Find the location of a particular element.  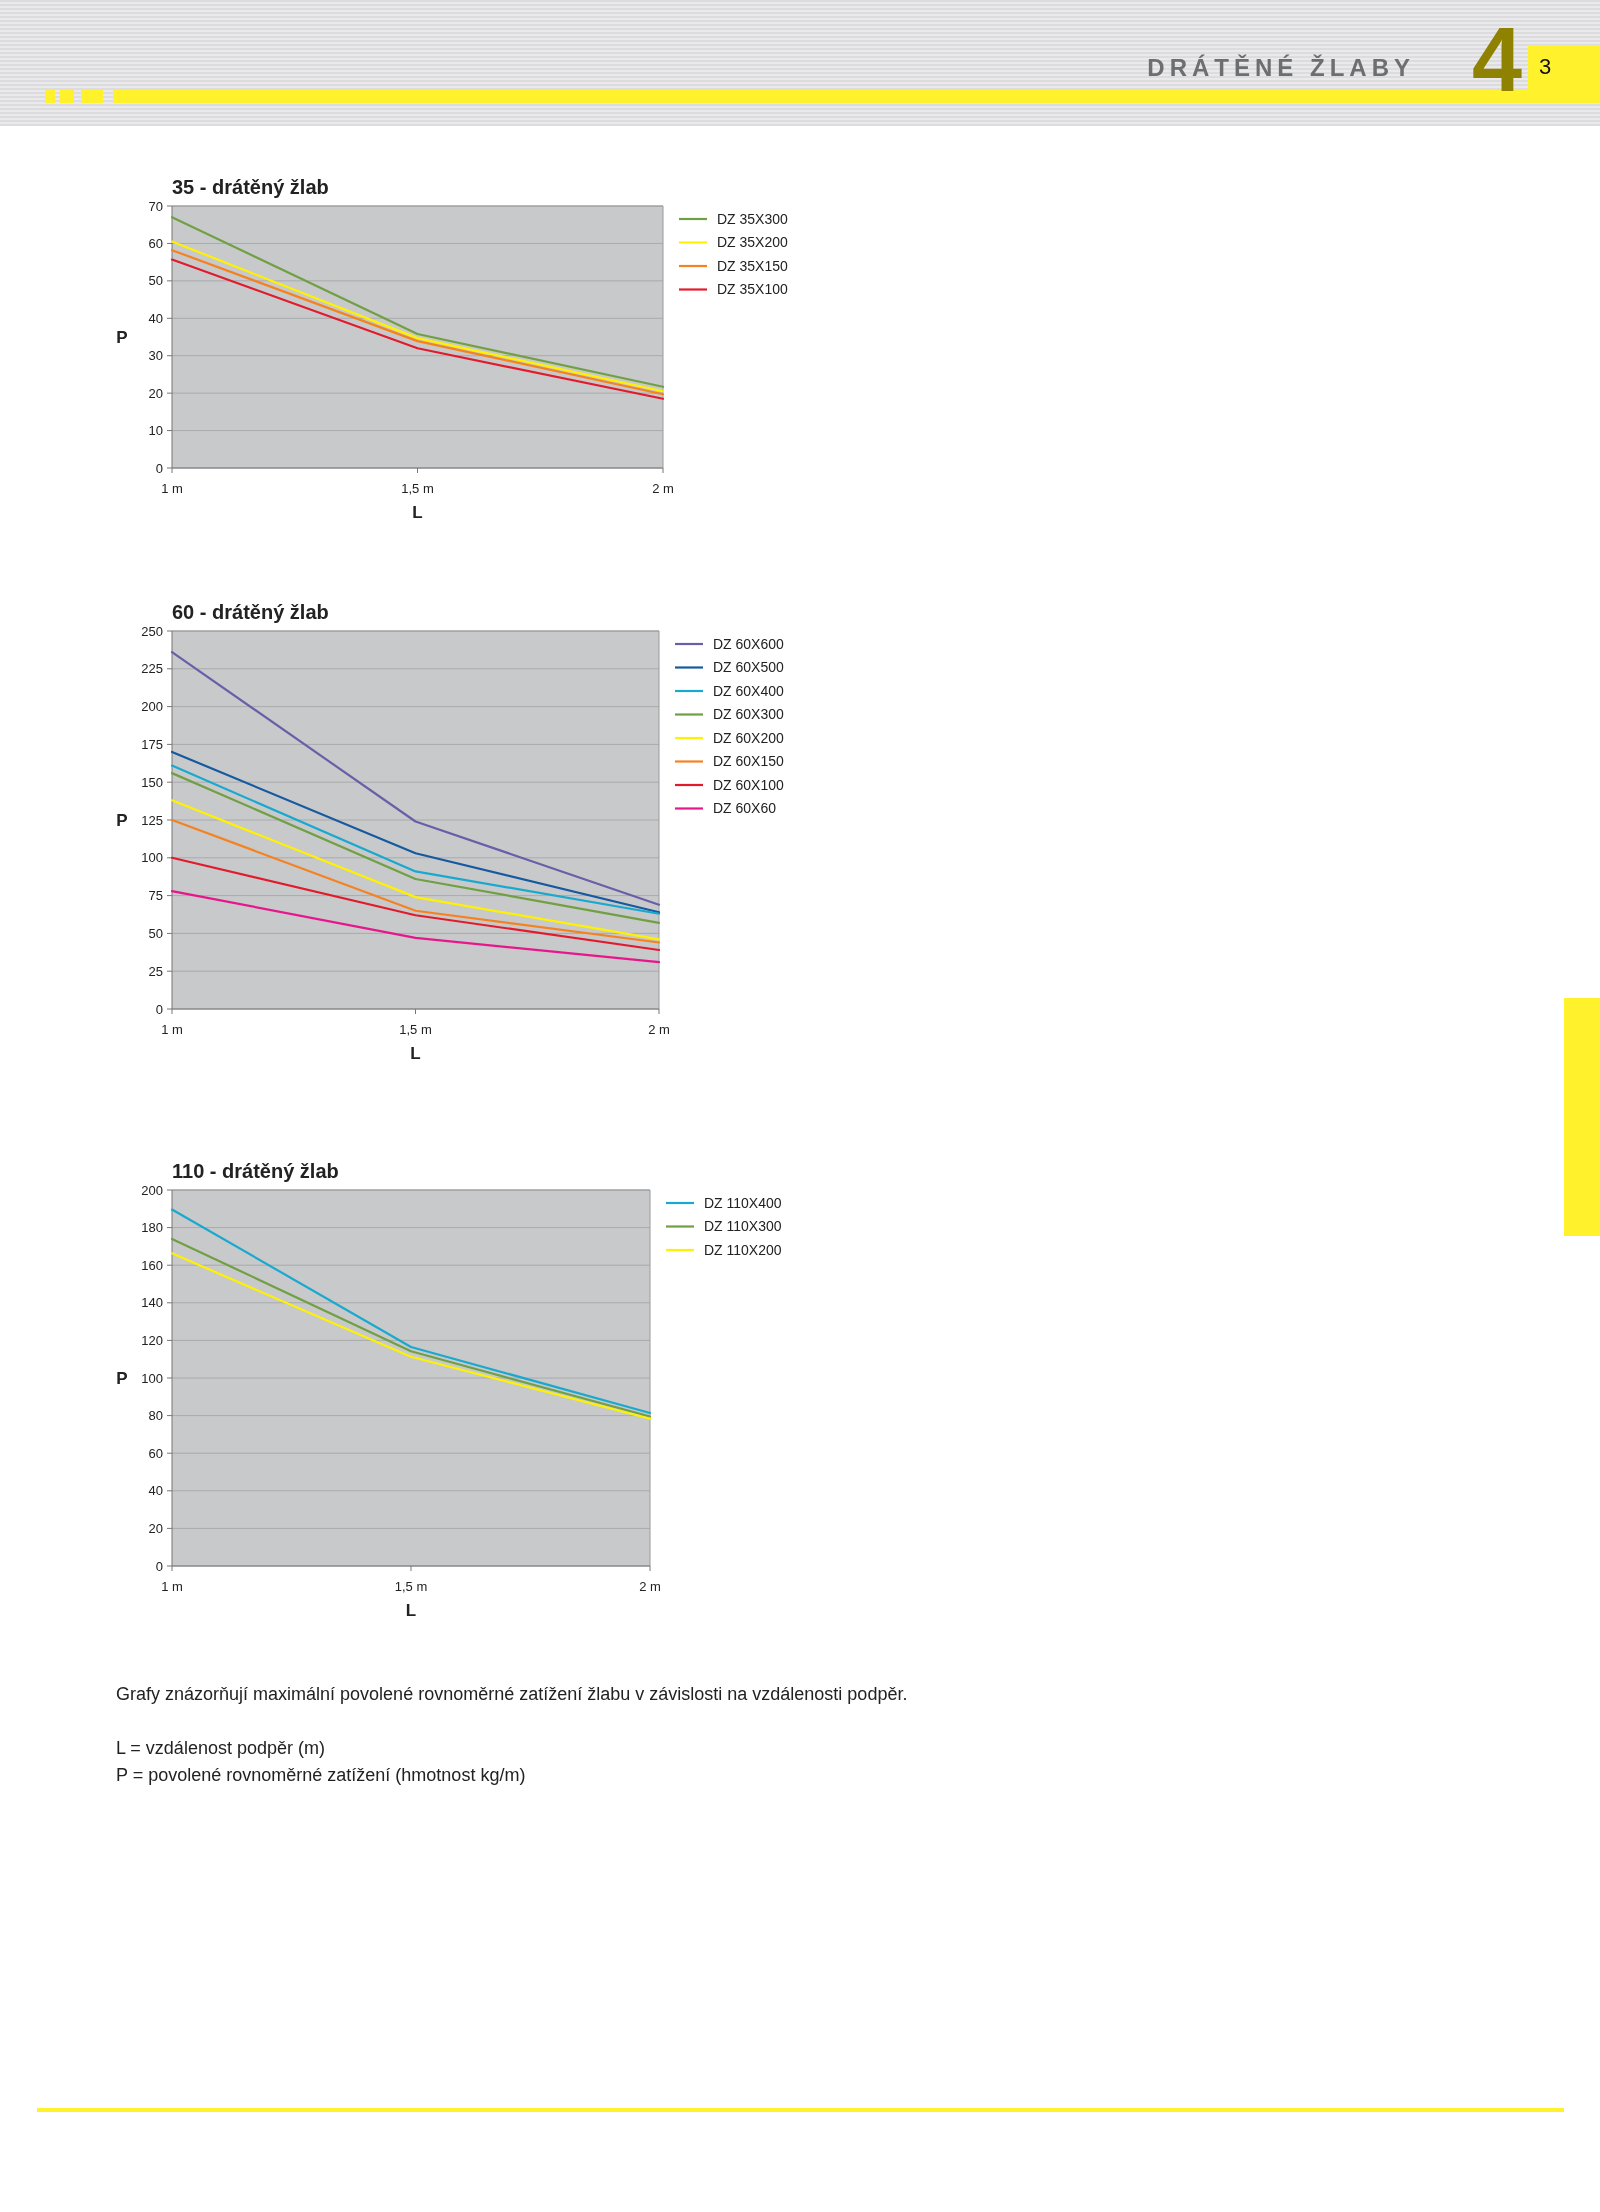

legend-label: DZ 35X200 is located at coordinates (753, 242).